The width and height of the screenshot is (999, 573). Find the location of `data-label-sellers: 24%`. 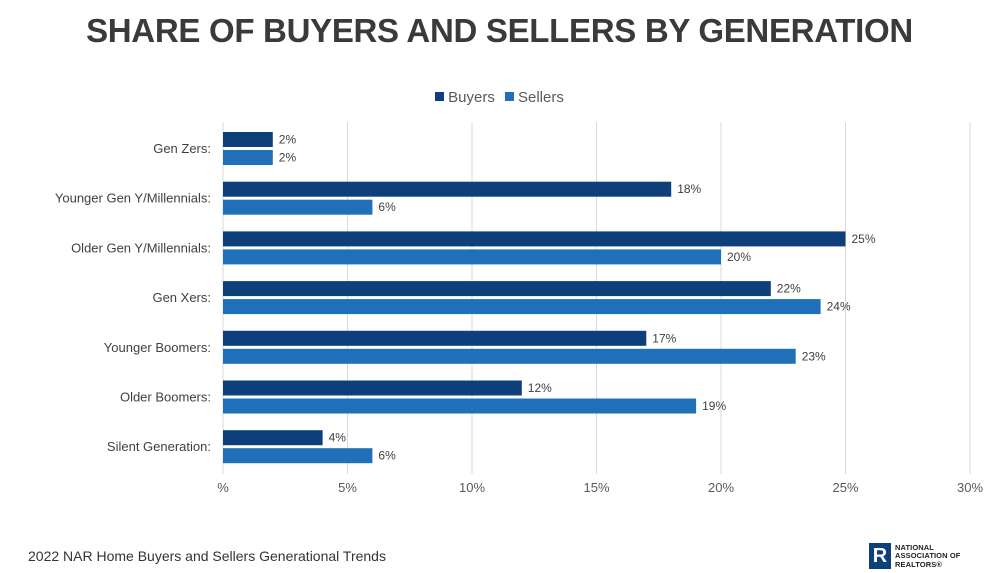

data-label-sellers: 24% is located at coordinates (839, 307).